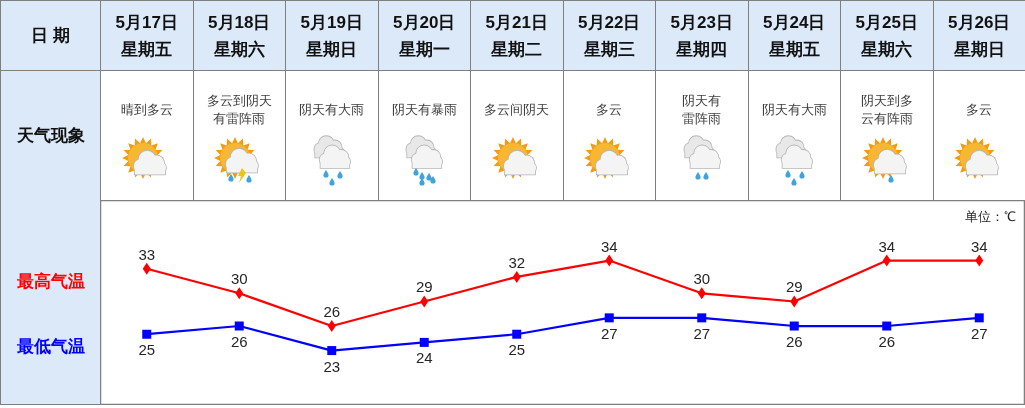 This screenshot has height=408, width=1025. Describe the element at coordinates (50, 35) in the screenshot. I see `x-axis-title: 日 期` at that location.